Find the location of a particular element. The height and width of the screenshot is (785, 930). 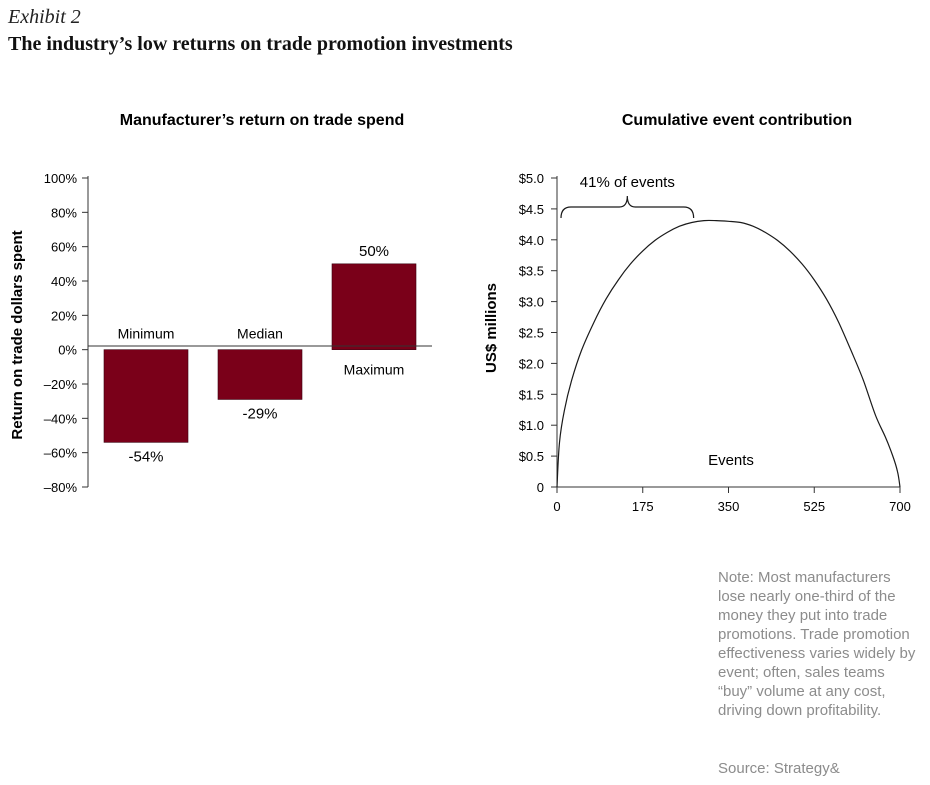

bar-chart-y-tick-label: 20% is located at coordinates (64, 315).